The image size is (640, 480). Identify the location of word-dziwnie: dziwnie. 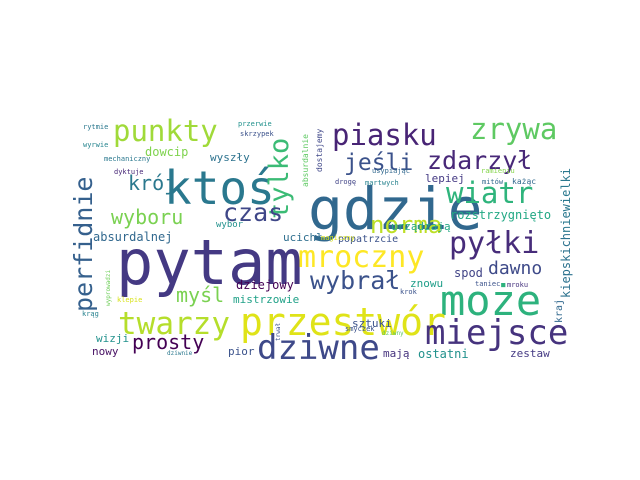
(180, 353).